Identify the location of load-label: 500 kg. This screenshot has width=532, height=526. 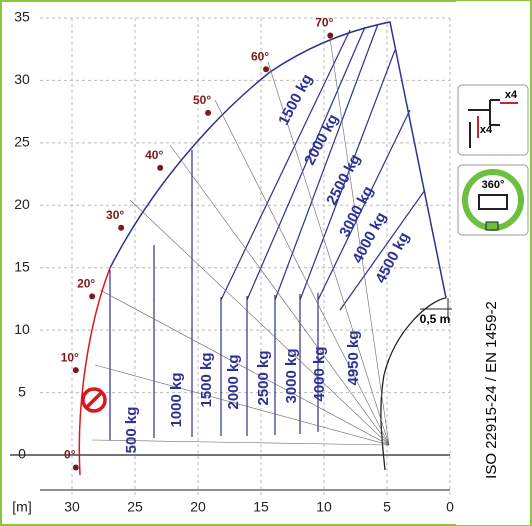
(131, 430).